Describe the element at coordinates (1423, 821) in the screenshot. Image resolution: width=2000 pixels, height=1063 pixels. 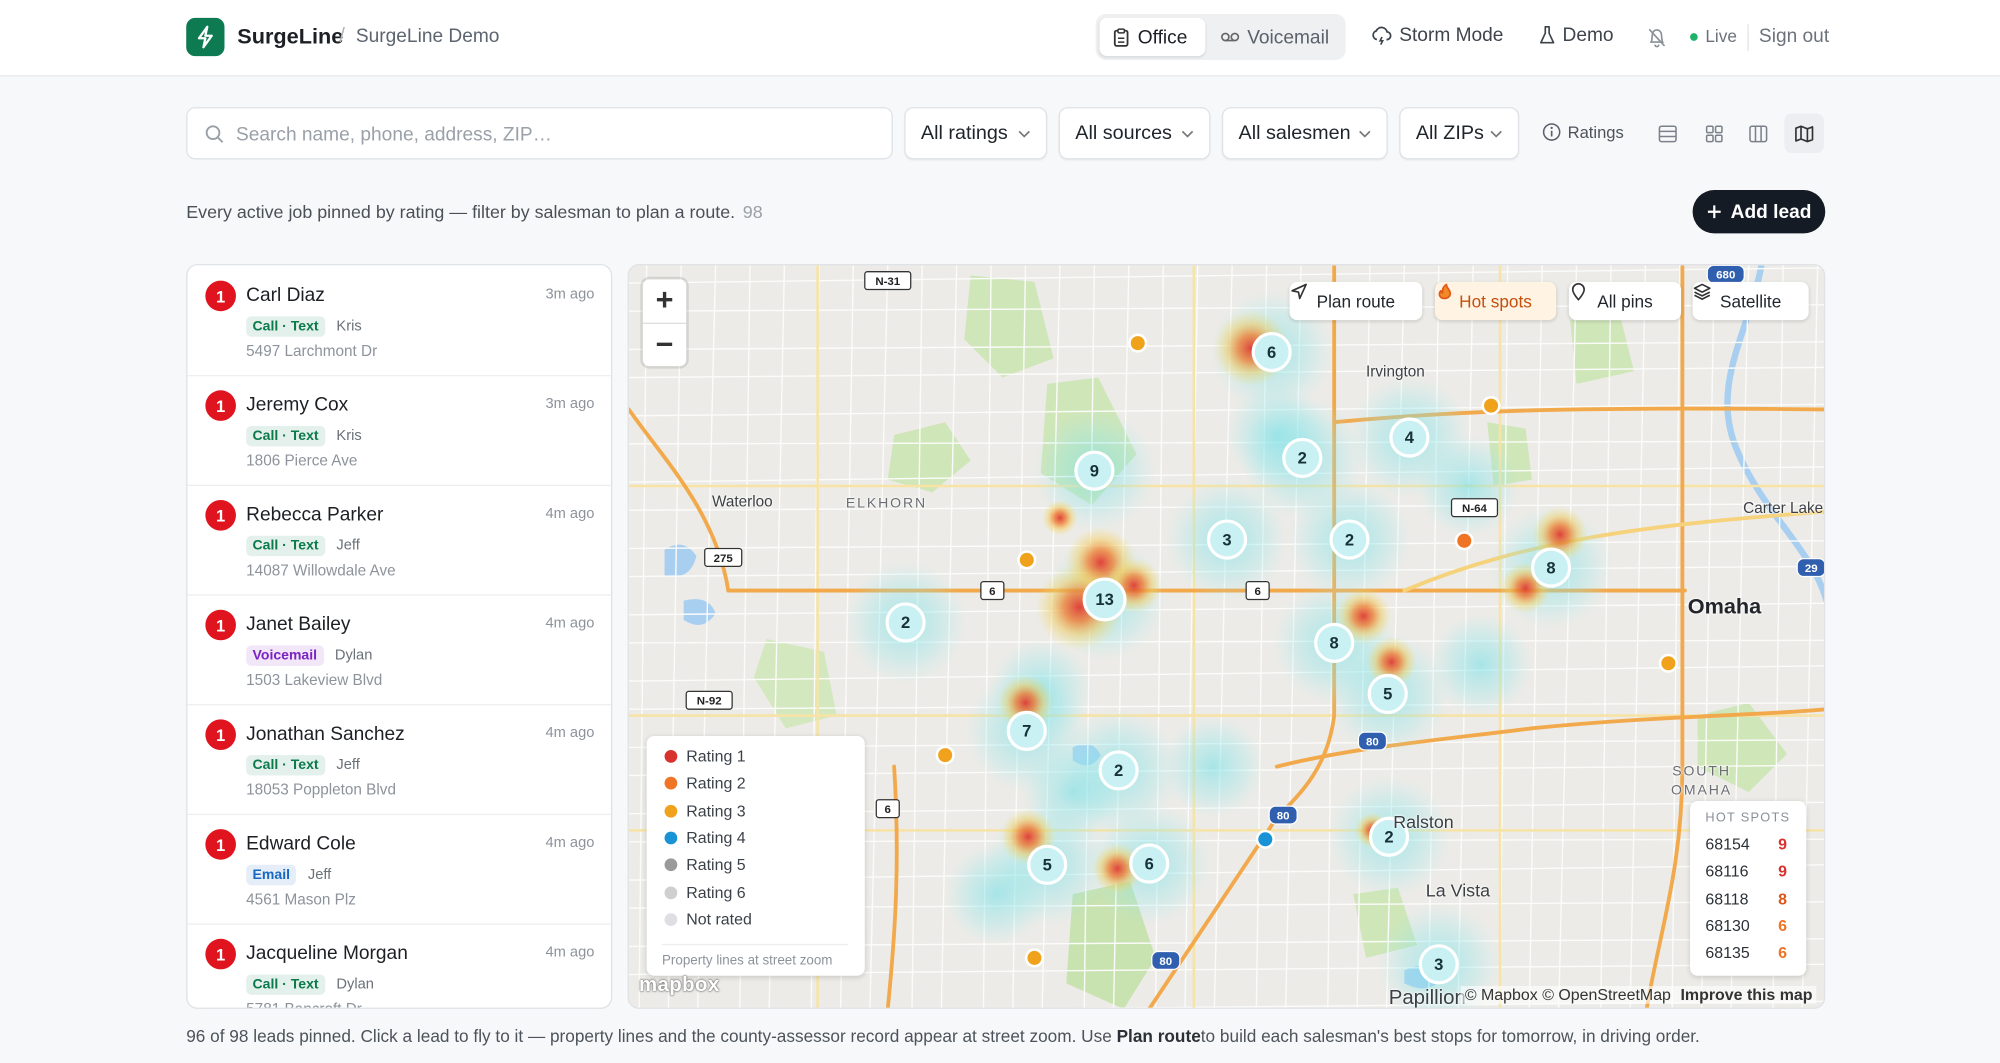
I see `place-label: Ralston` at that location.